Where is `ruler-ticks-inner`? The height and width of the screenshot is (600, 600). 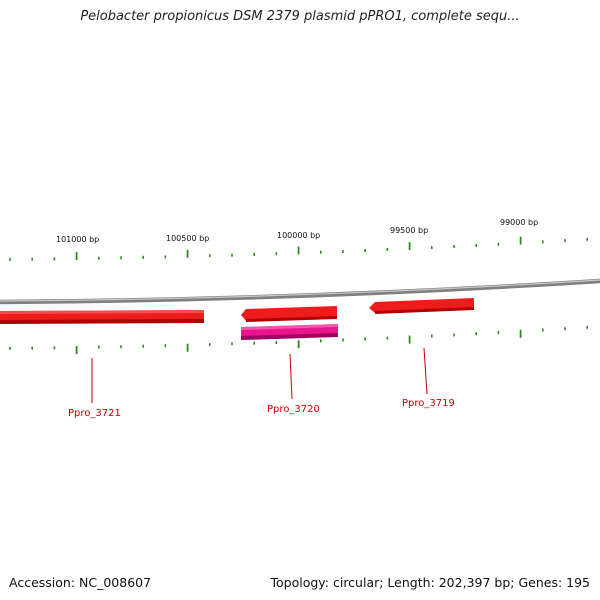
ruler-ticks-inner is located at coordinates (299, 339).